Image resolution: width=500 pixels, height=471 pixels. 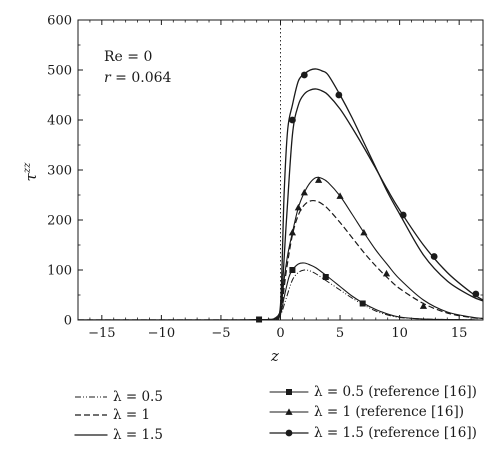 I want to click on y-axis-label: τzz, so click(x=31, y=172).